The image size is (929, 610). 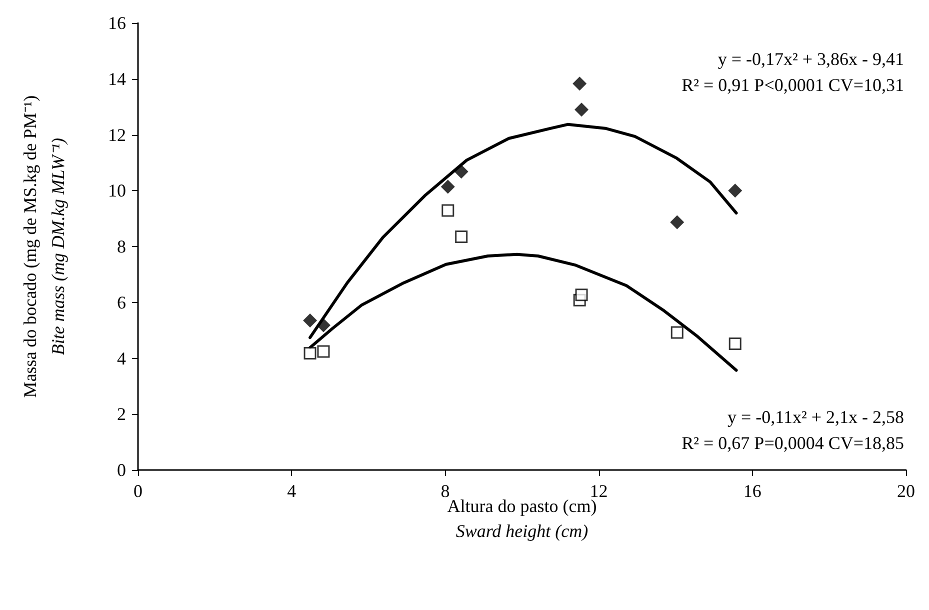 What do you see at coordinates (117, 78) in the screenshot?
I see `y-tick-label: 14` at bounding box center [117, 78].